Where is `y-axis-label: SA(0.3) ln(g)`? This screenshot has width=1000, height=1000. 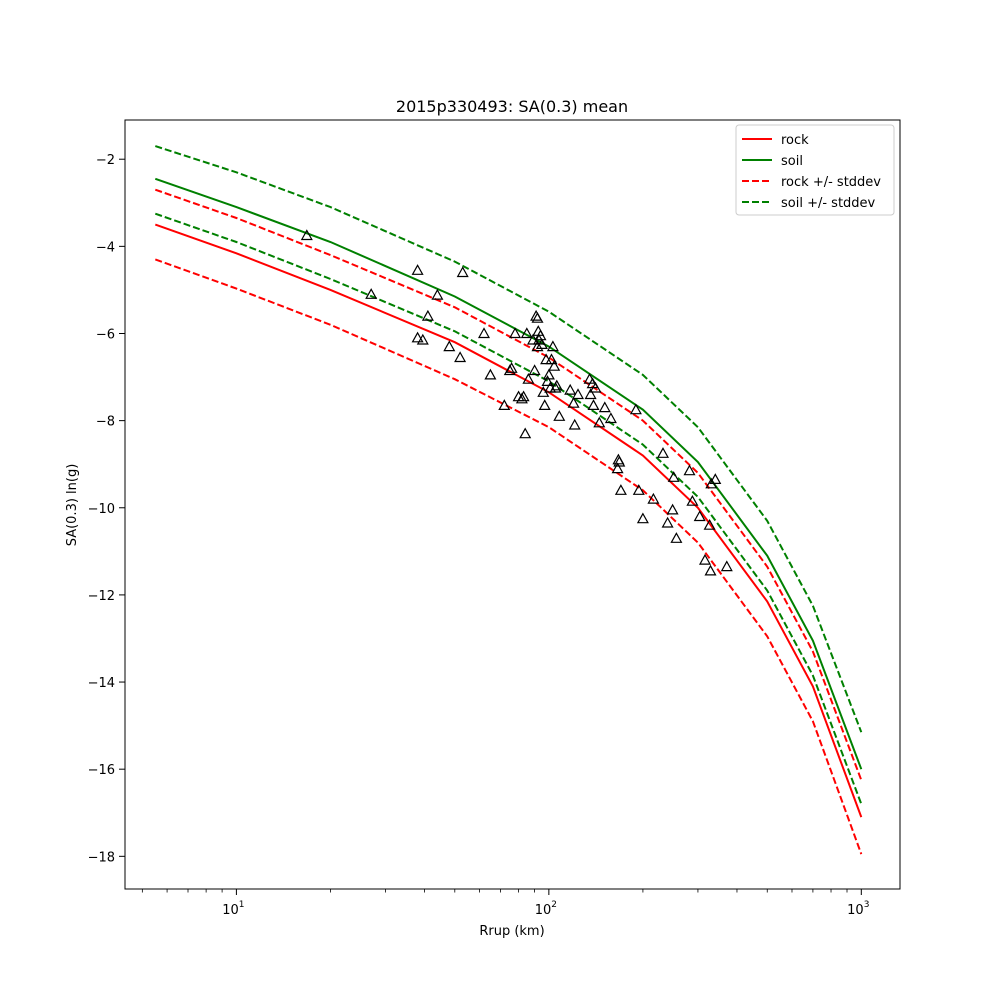
y-axis-label: SA(0.3) ln(g) is located at coordinates (72, 505).